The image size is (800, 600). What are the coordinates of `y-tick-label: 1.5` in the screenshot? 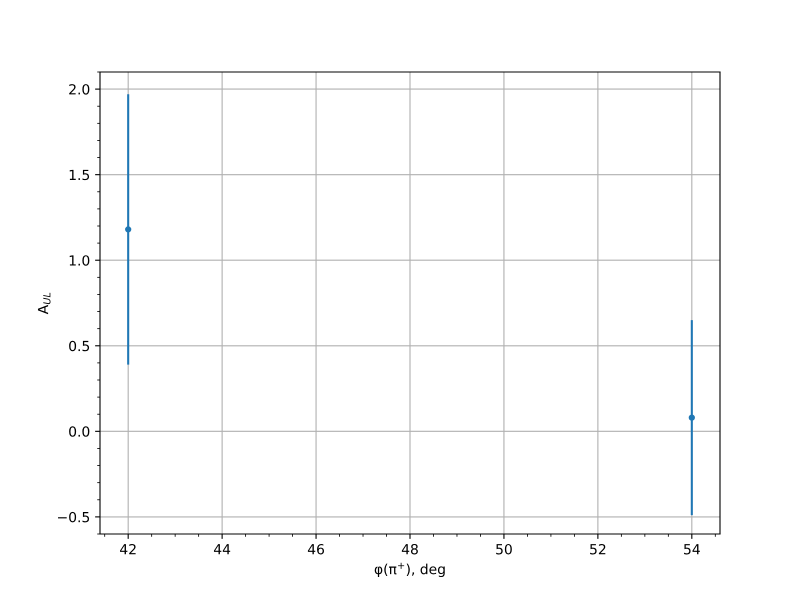 It's located at (80, 175).